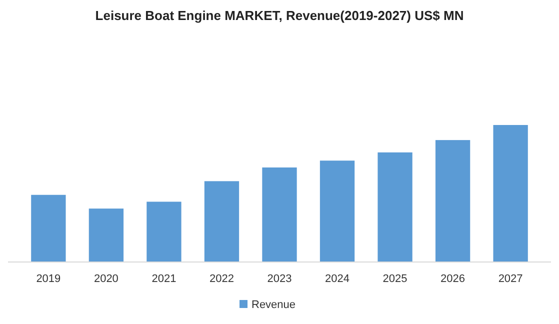  Describe the element at coordinates (48, 279) in the screenshot. I see `x-tick-label: 2019` at that location.